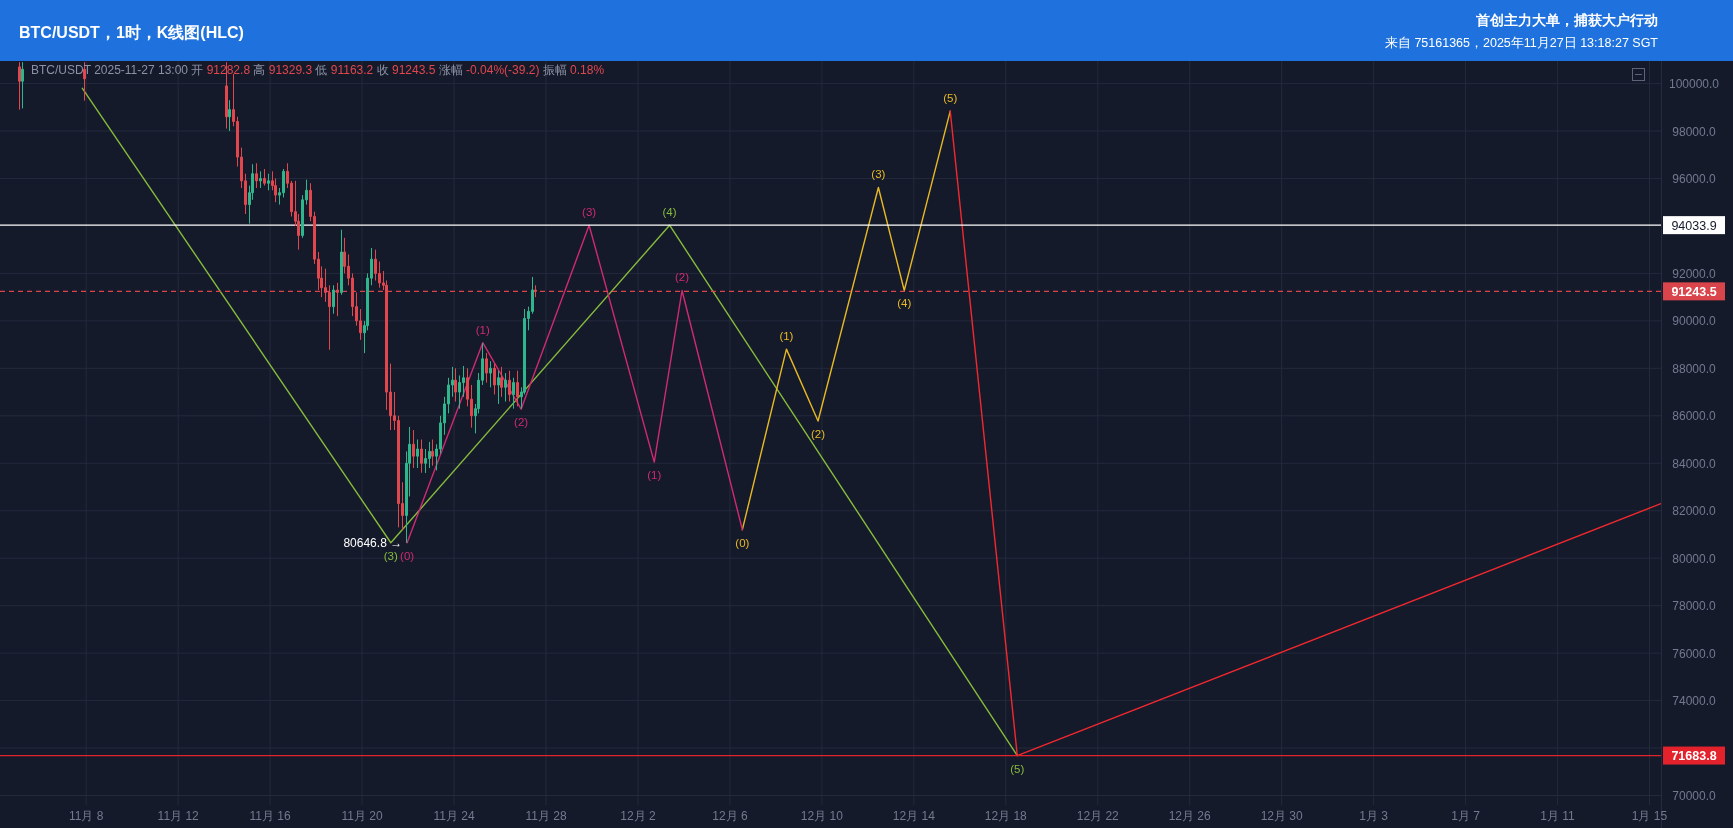 Image resolution: width=1733 pixels, height=828 pixels. Describe the element at coordinates (913, 816) in the screenshot. I see `x-tick: 12月 14` at that location.